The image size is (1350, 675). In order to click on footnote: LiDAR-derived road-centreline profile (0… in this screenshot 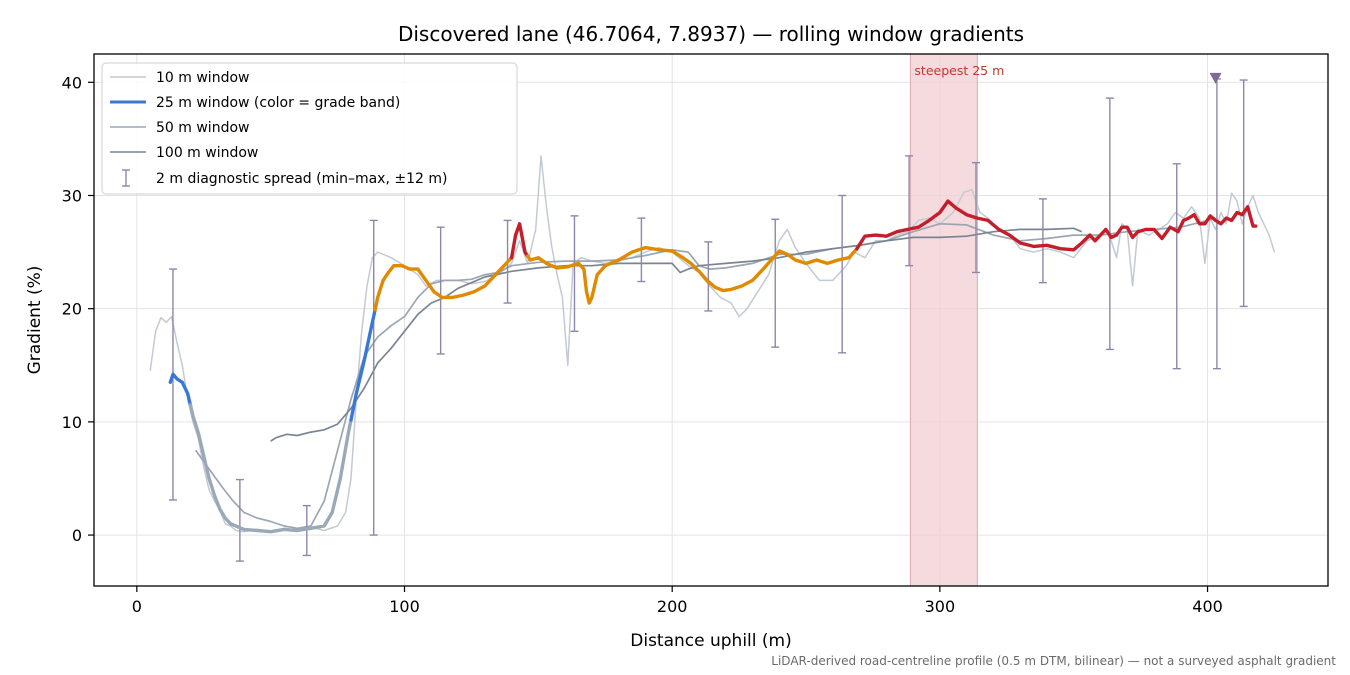, I will do `click(1053, 661)`.